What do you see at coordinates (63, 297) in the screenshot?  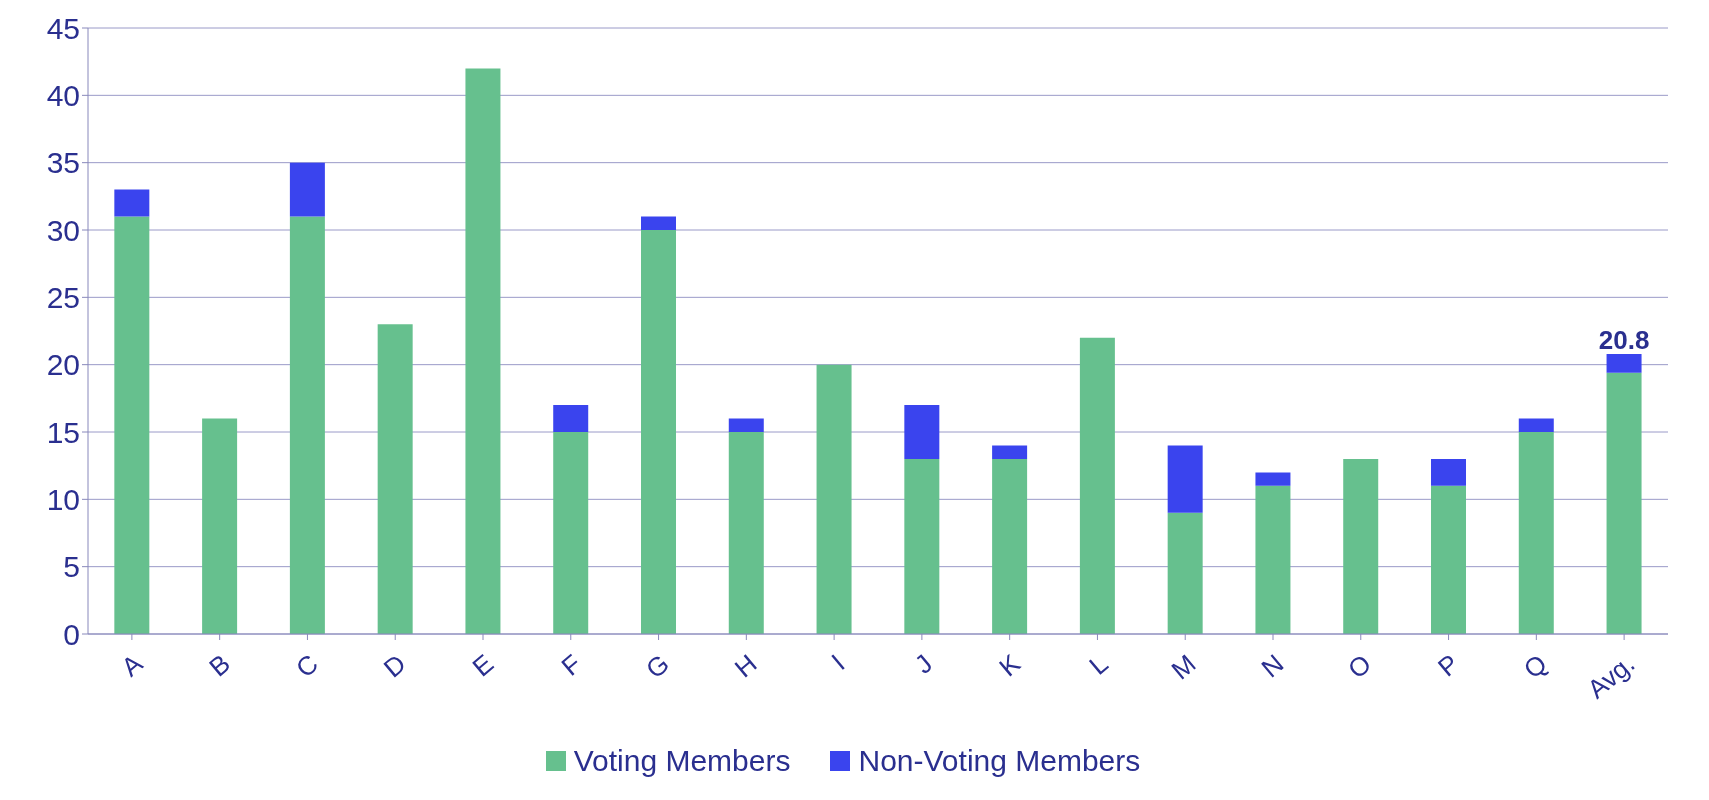 I see `y-tick-label: 25` at bounding box center [63, 297].